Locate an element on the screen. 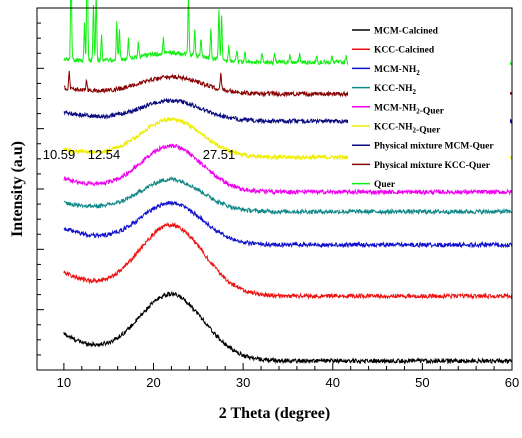 The height and width of the screenshot is (438, 522). legend-item: KCC-Calcined is located at coordinates (393, 51).